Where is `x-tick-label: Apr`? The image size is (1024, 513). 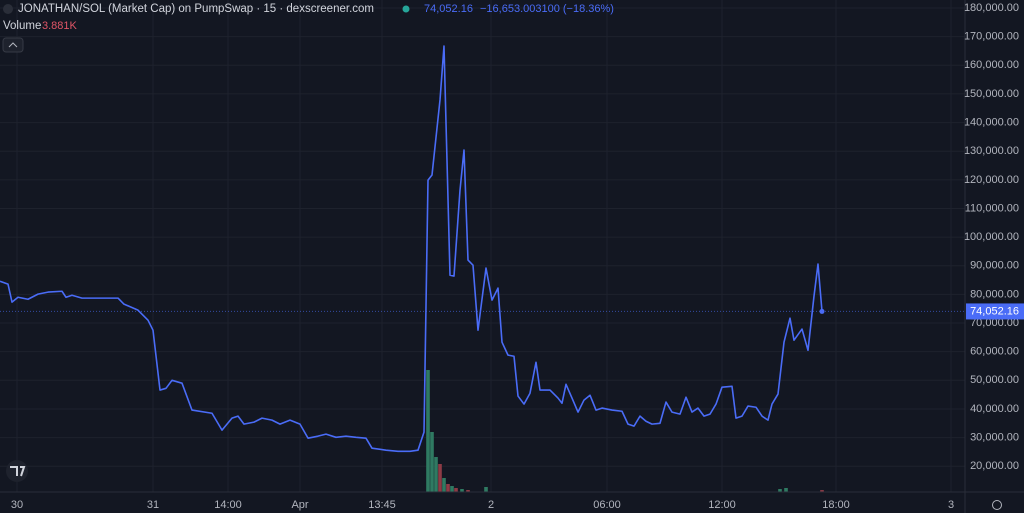 x-tick-label: Apr is located at coordinates (299, 505).